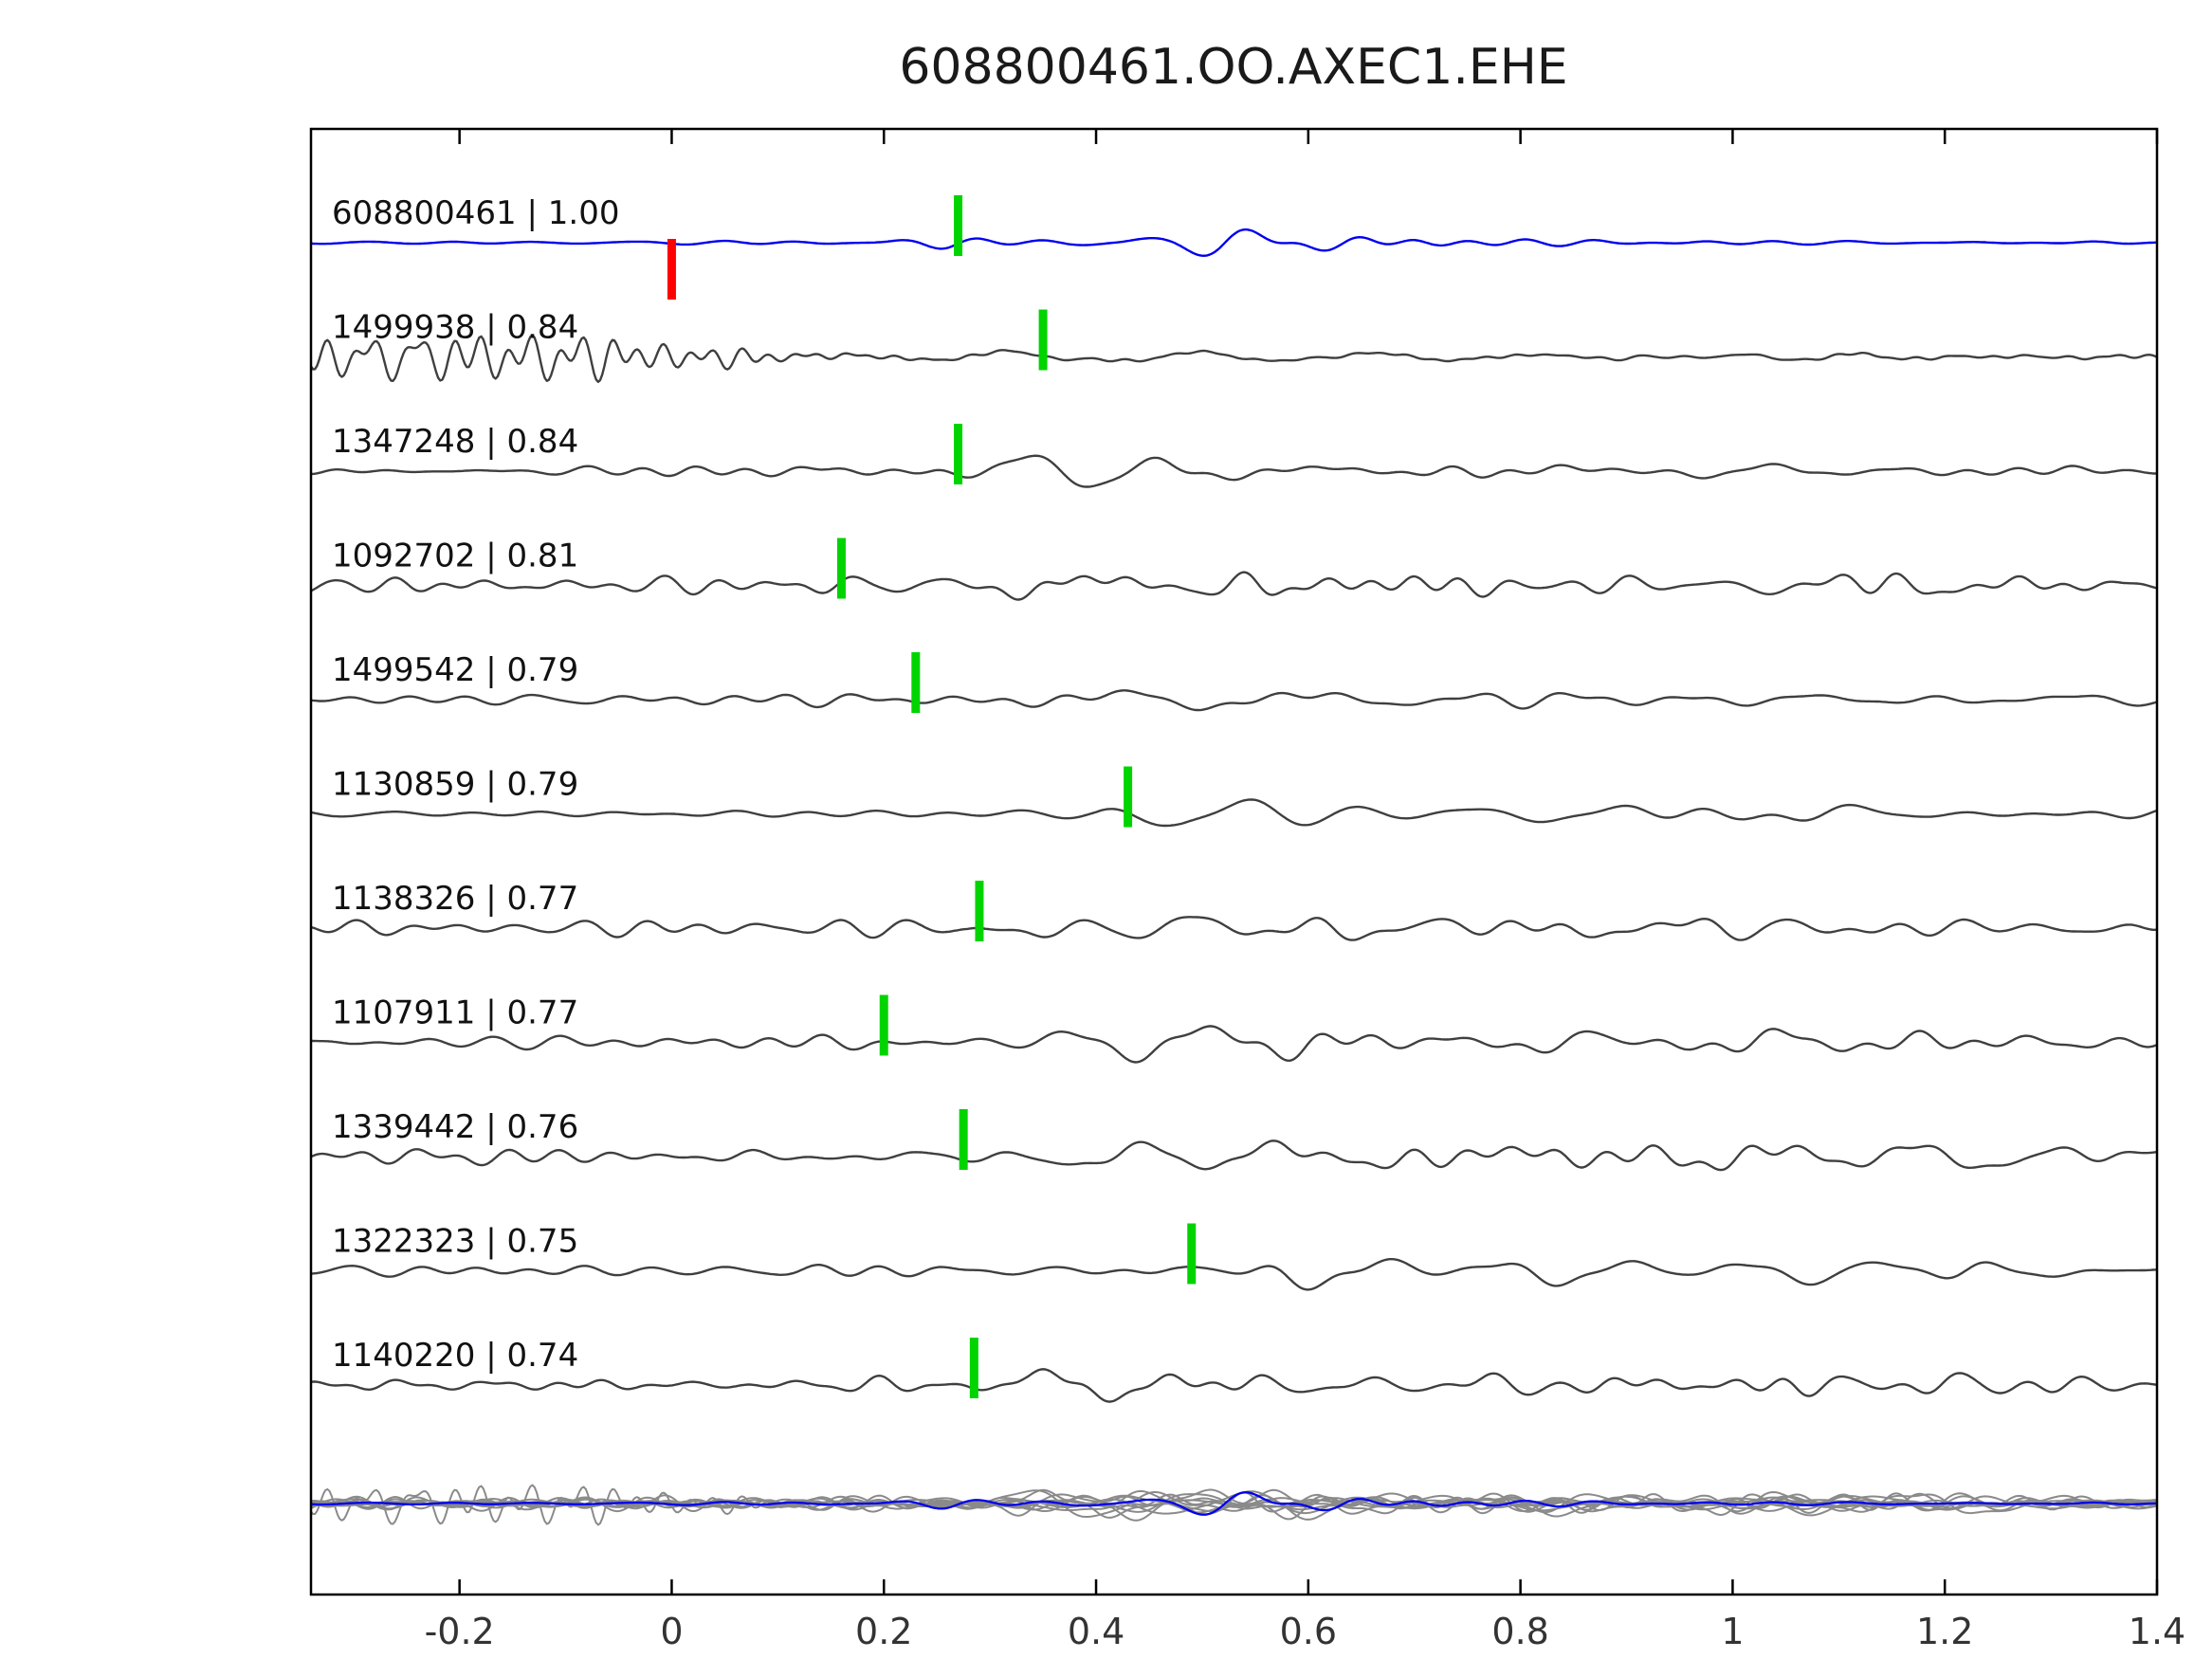 The height and width of the screenshot is (1659, 2212). Describe the element at coordinates (455, 328) in the screenshot. I see `trace-label: 1499938 | 0.84` at that location.